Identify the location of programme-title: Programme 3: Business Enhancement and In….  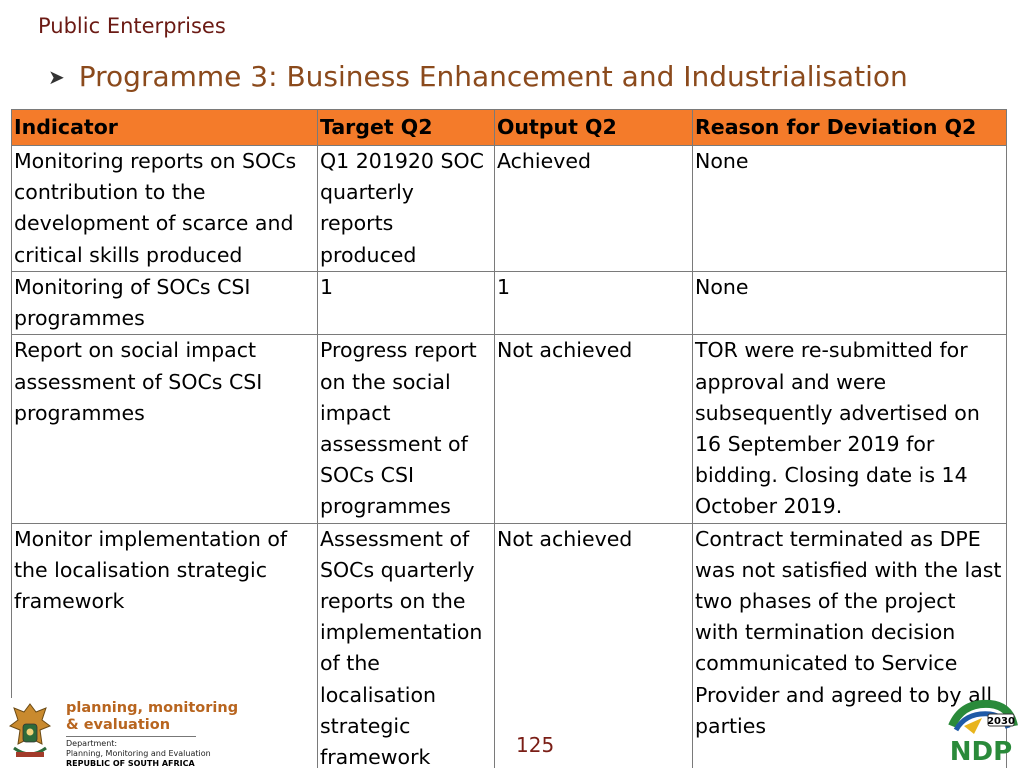
(493, 76).